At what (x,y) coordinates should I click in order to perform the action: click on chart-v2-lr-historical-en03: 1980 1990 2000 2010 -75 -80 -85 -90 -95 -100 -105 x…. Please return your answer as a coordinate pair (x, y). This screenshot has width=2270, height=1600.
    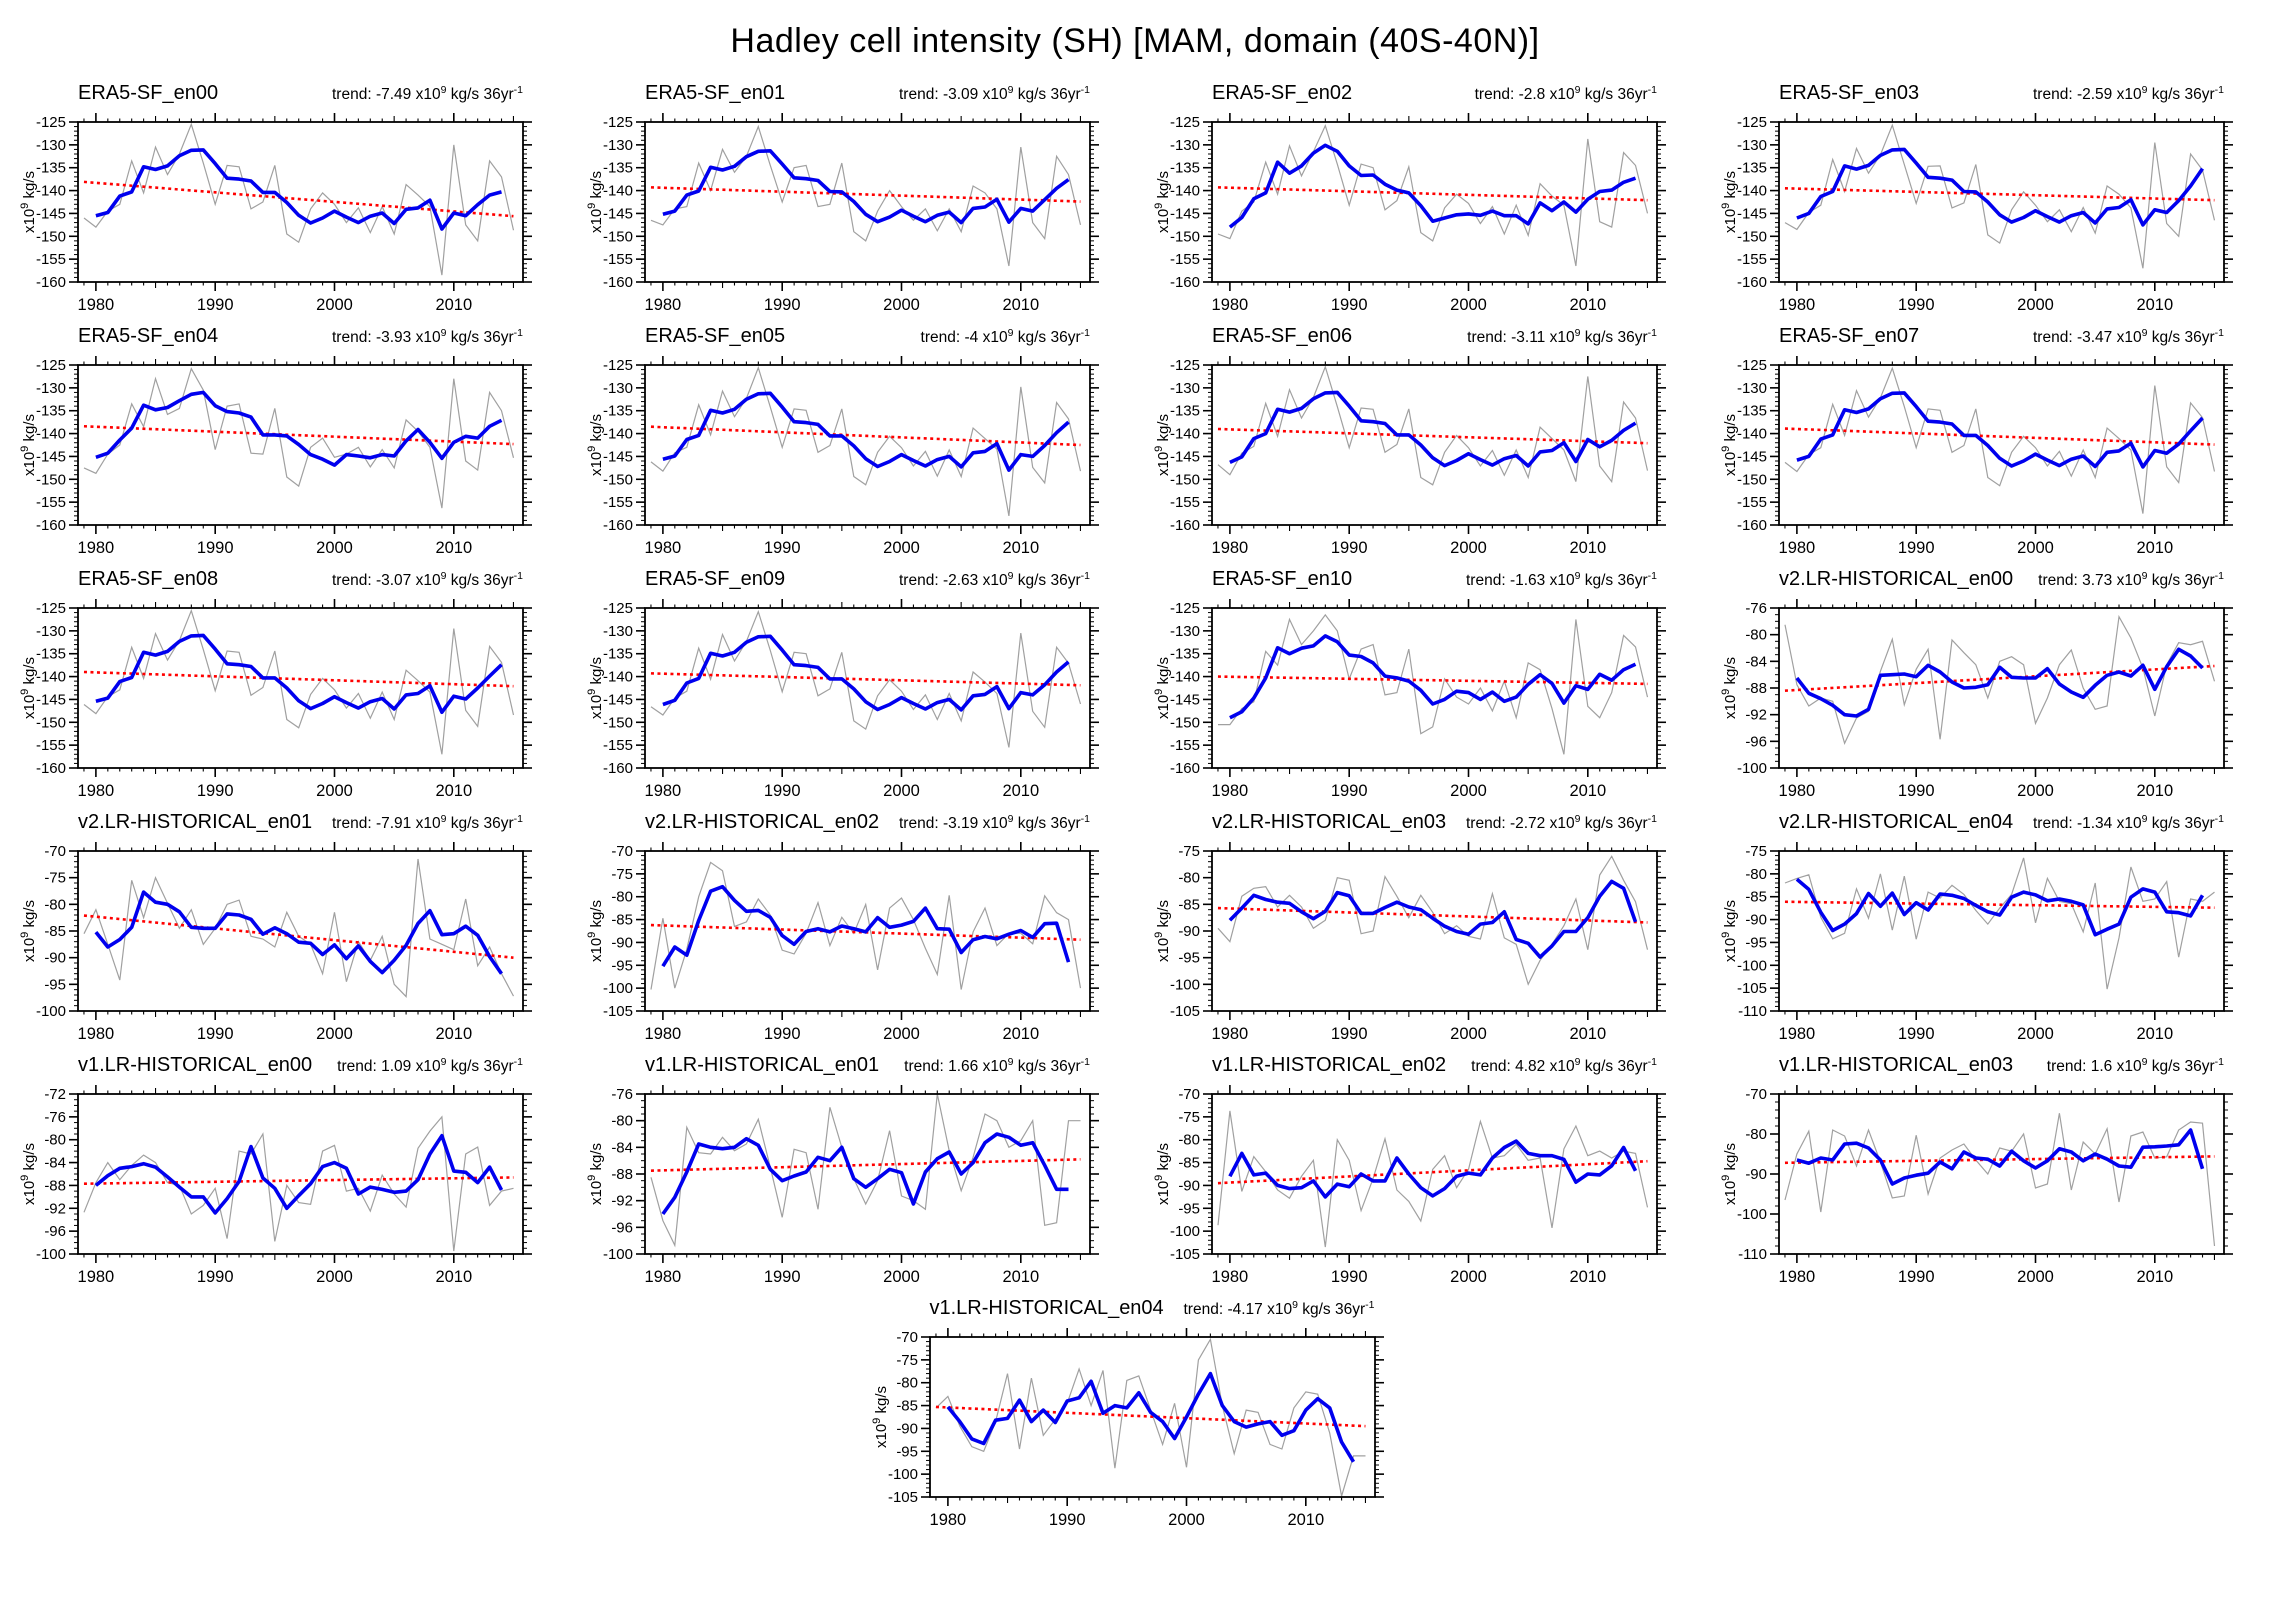
    Looking at the image, I should click on (1409, 942).